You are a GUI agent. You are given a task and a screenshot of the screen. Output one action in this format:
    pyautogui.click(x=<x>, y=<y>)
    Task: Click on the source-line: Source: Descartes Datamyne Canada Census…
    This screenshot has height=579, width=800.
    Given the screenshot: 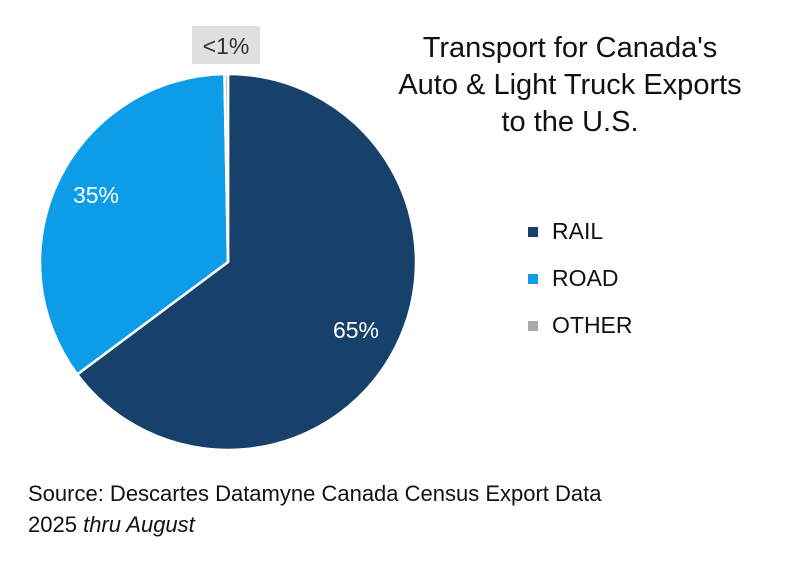 What is the action you would take?
    pyautogui.click(x=315, y=493)
    